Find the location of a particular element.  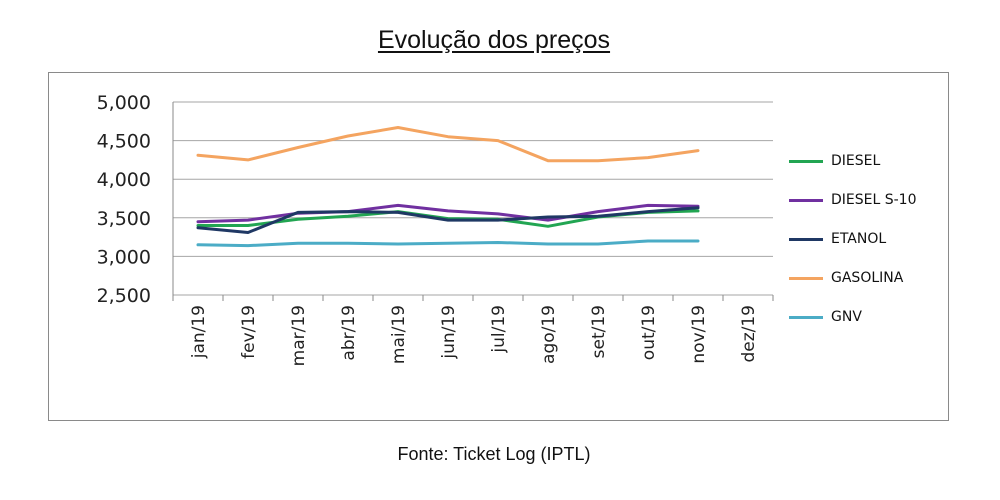

series-line-etanol is located at coordinates (448, 220).